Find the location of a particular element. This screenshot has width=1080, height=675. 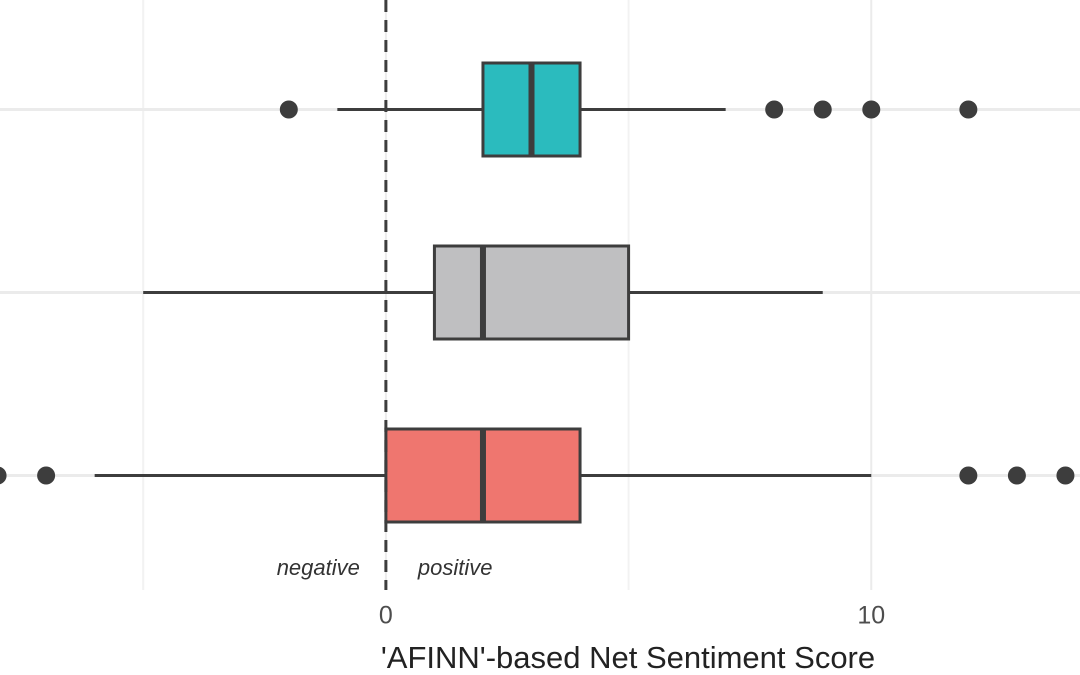

x-axis-label: 'AFINN'-based Net Sentiment Score is located at coordinates (628, 657).